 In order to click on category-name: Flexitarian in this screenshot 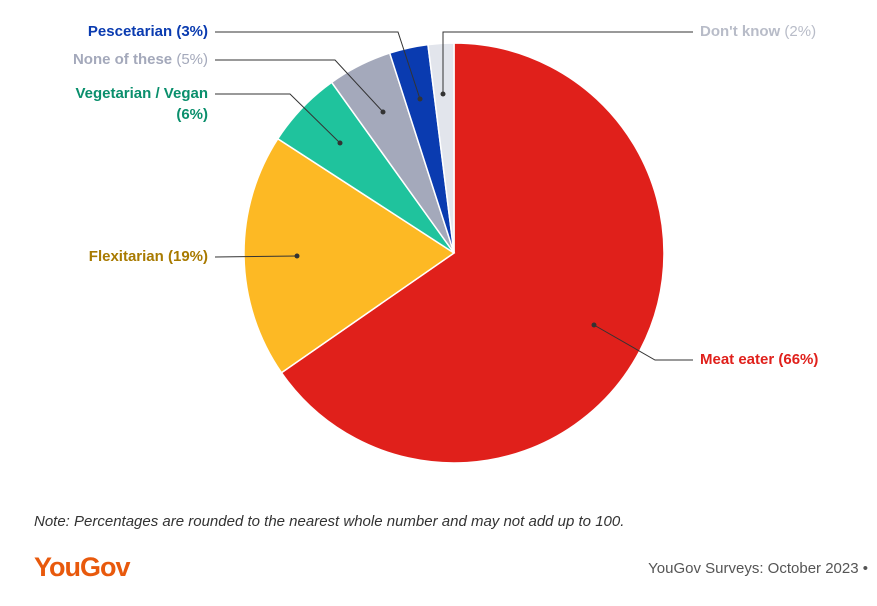, I will do `click(126, 256)`.